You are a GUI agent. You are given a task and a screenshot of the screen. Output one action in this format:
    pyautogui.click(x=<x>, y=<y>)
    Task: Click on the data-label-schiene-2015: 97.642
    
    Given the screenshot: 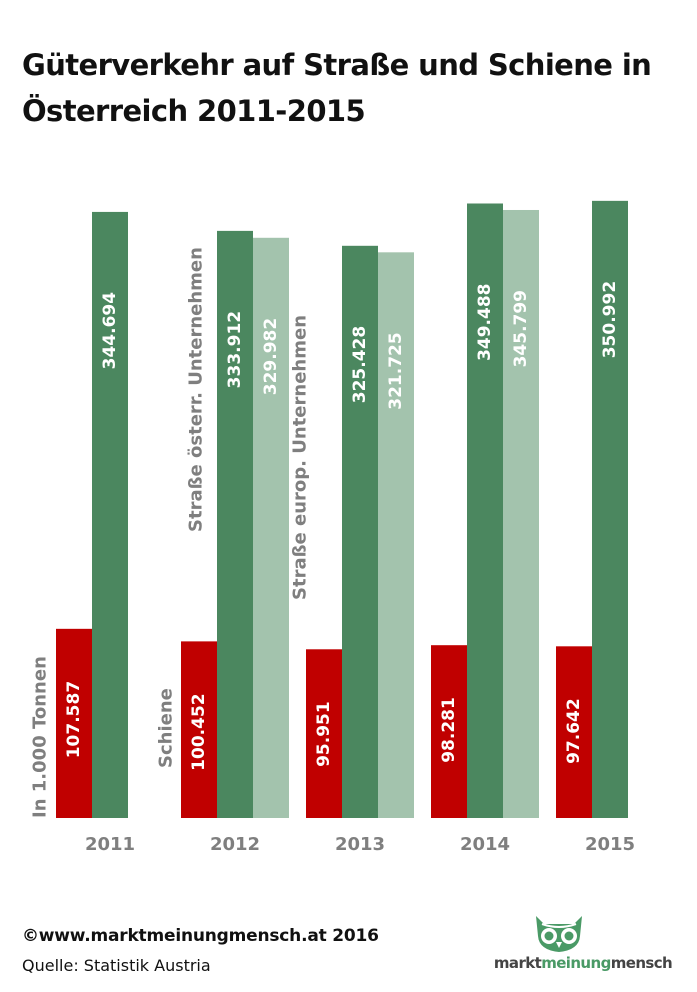 What is the action you would take?
    pyautogui.click(x=574, y=731)
    